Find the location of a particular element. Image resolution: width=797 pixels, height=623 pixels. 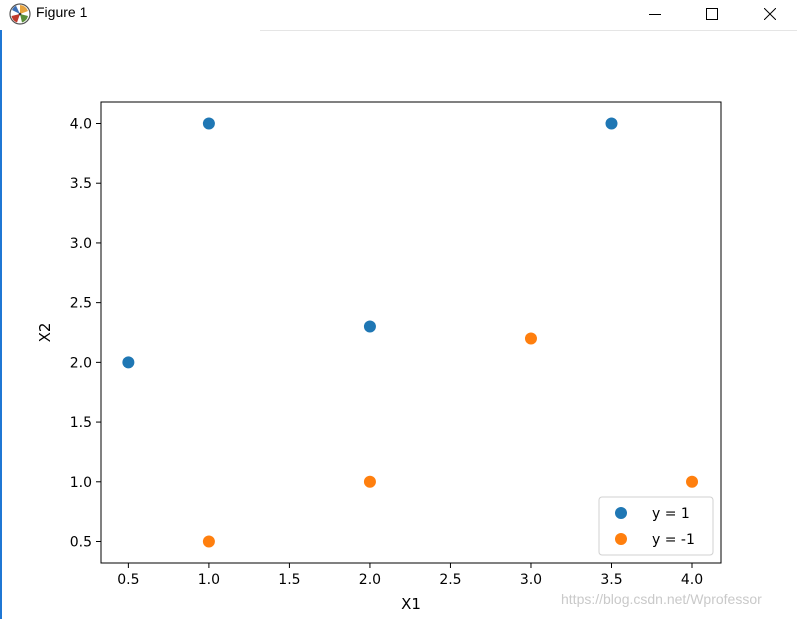

legend: y = 1 y = -1 is located at coordinates (656, 526).